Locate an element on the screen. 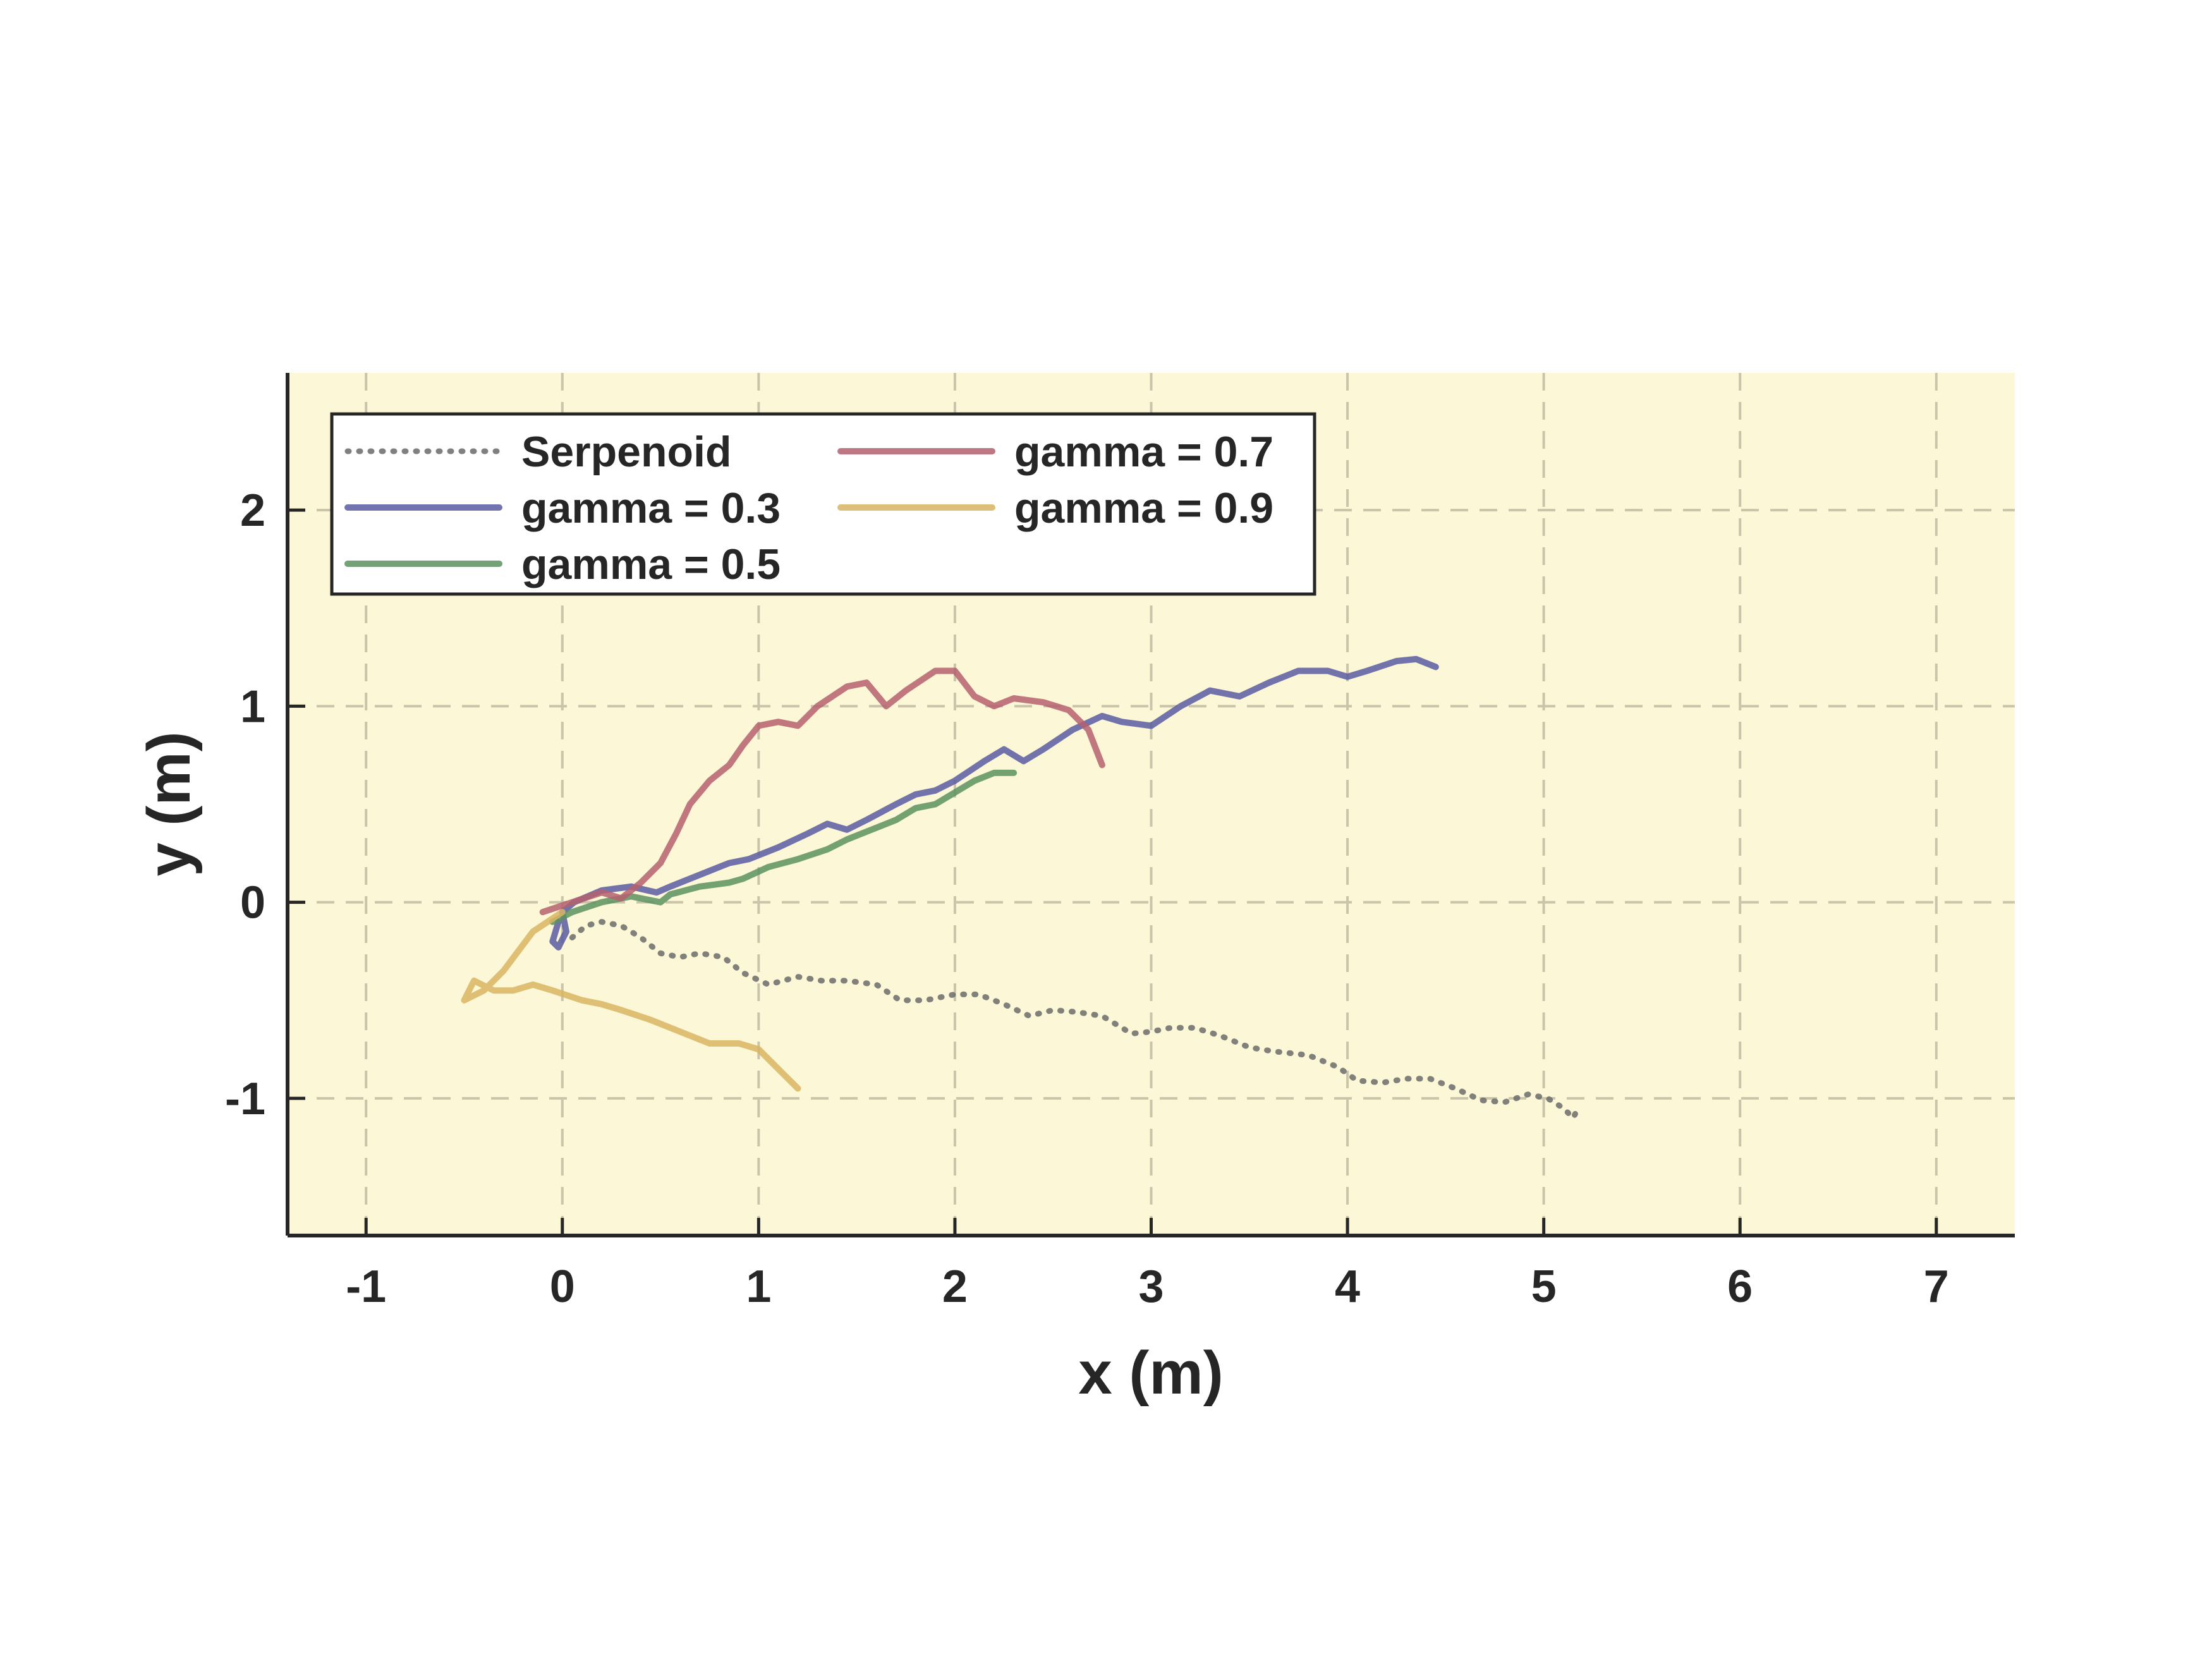 This screenshot has height=1659, width=2212. legend-label: gamma = 0.9 is located at coordinates (1143, 508).